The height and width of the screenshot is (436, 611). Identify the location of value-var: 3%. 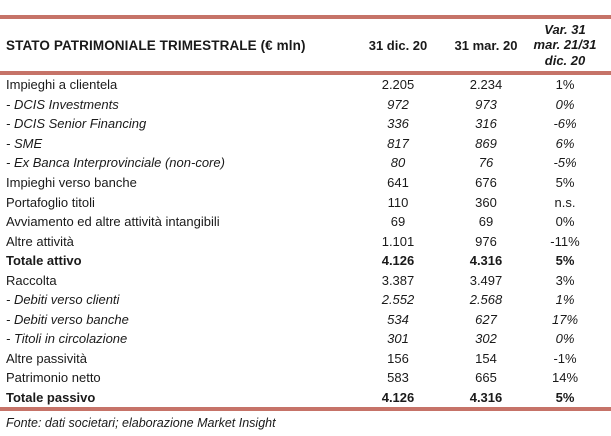
(565, 280).